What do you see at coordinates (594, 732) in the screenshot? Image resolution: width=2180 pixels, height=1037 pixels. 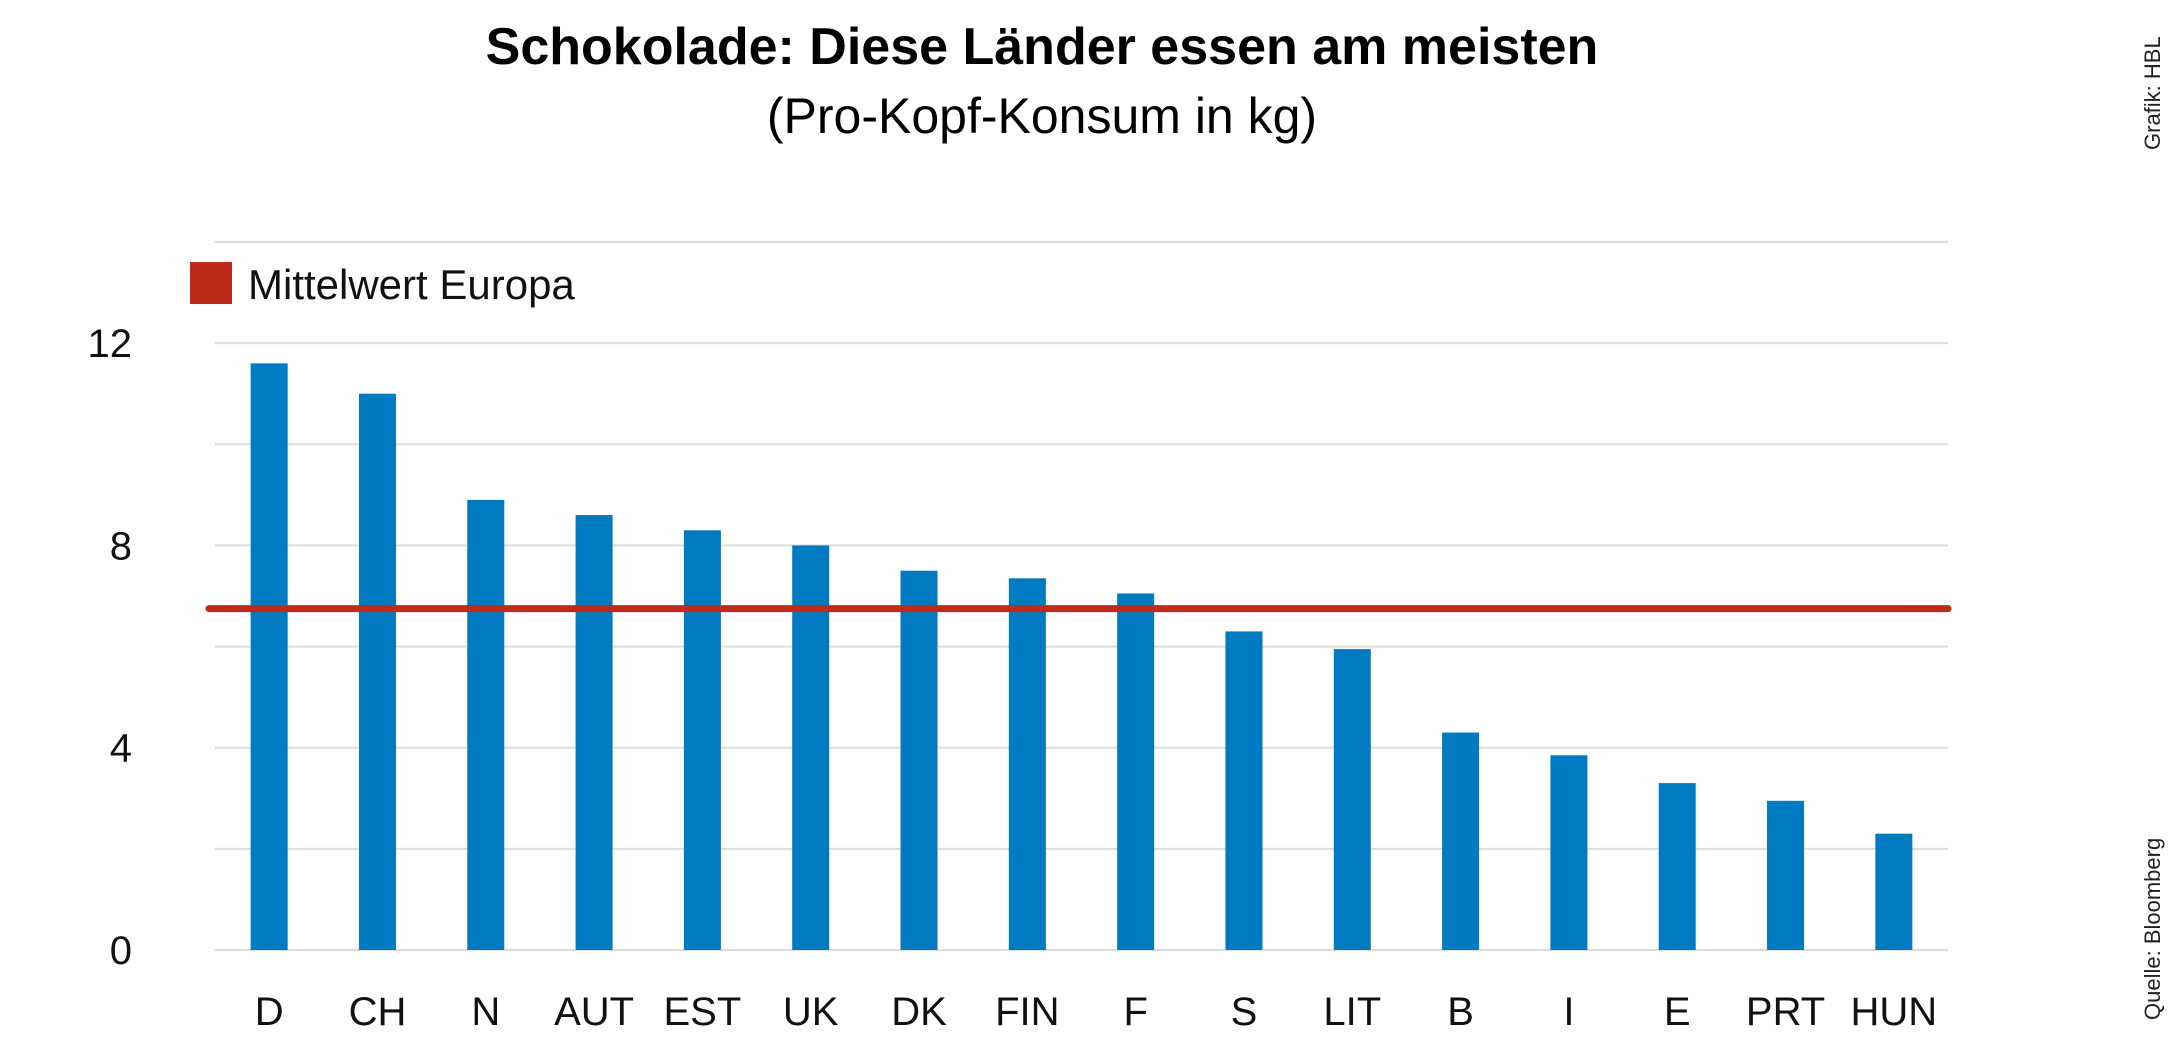 I see `bar-aut` at bounding box center [594, 732].